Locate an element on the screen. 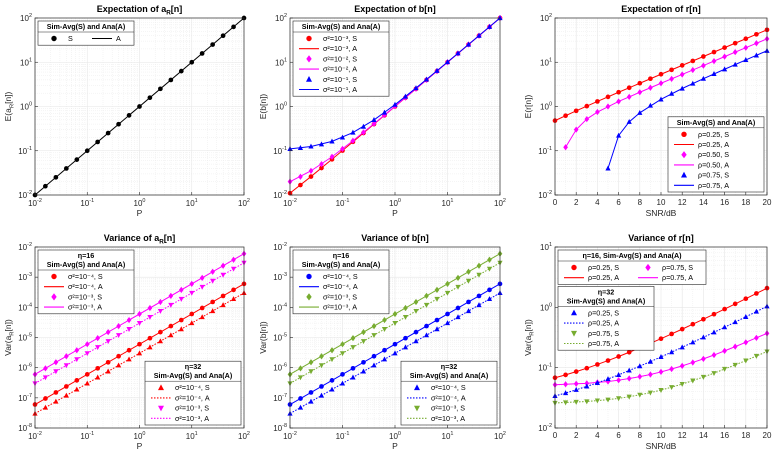 This screenshot has width=772, height=451. legend-entry: ρ=0.75, S is located at coordinates (705, 175).